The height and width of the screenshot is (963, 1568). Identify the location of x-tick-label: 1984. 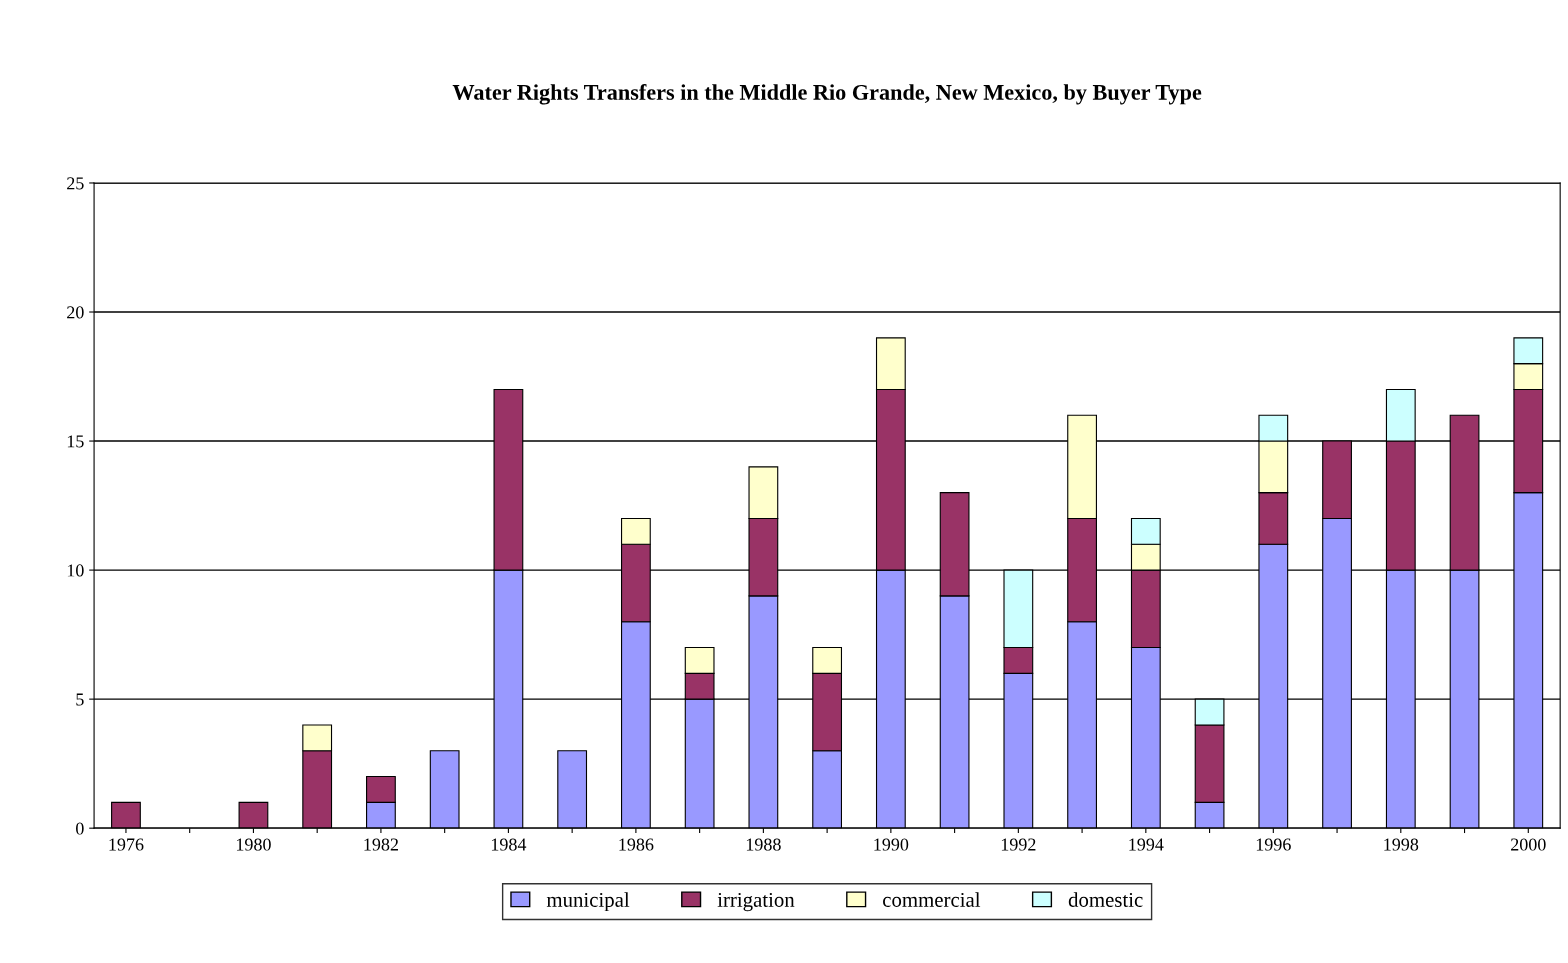
(509, 844).